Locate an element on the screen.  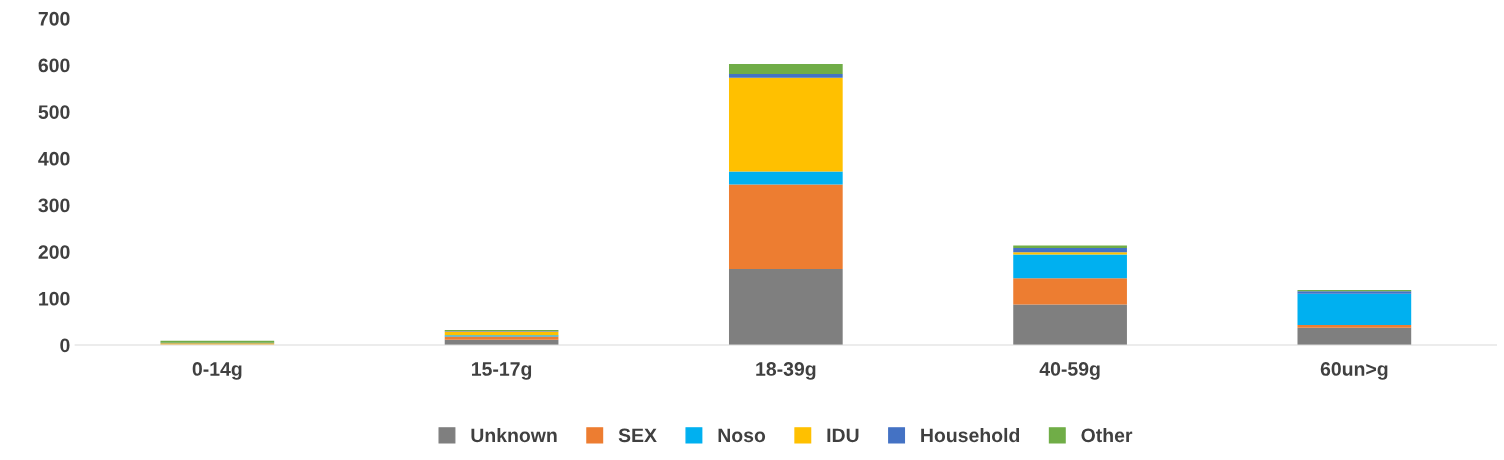
y-tick-label: 200 is located at coordinates (54, 252).